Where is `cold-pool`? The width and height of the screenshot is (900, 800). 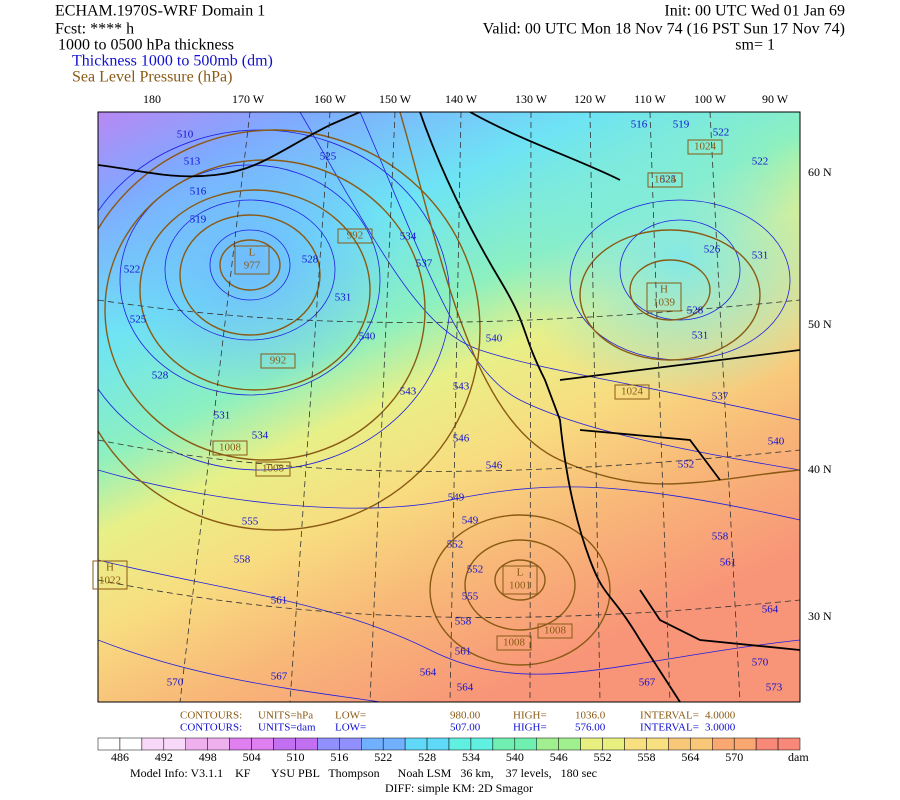 cold-pool is located at coordinates (250, 265).